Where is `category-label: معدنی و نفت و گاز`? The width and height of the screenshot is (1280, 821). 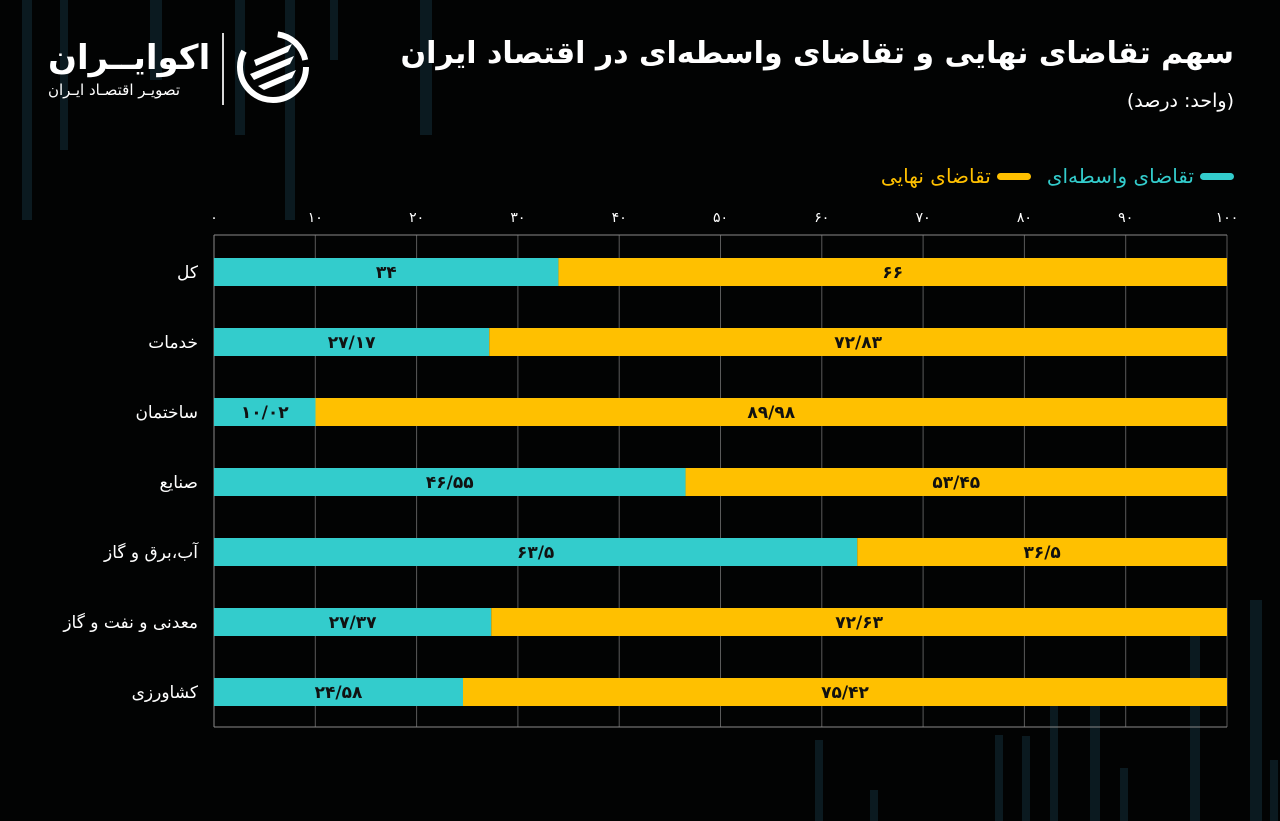 category-label: معدنی و نفت و گاز is located at coordinates (130, 622).